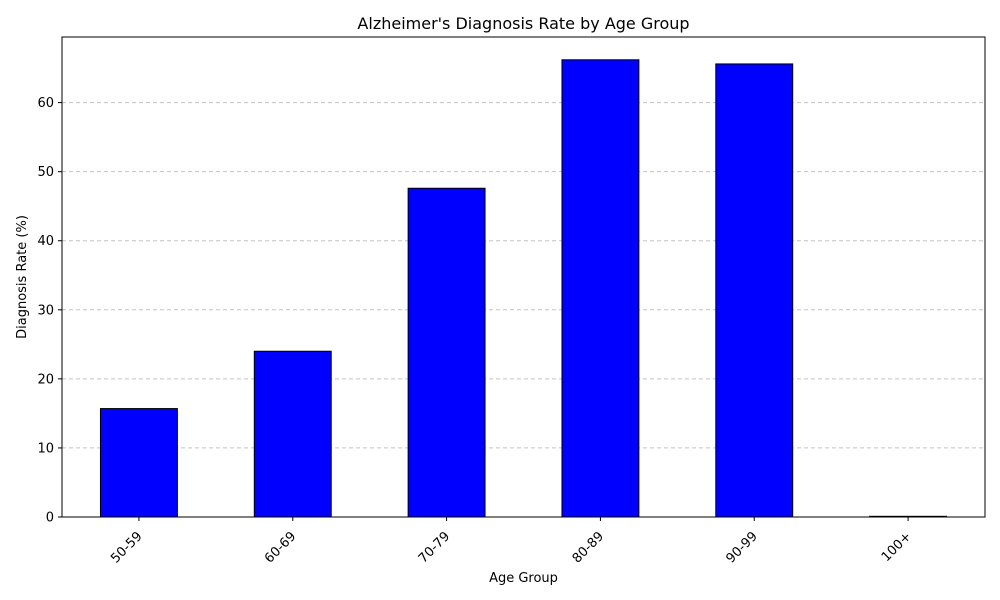  I want to click on y-tick-label: 20, so click(45, 379).